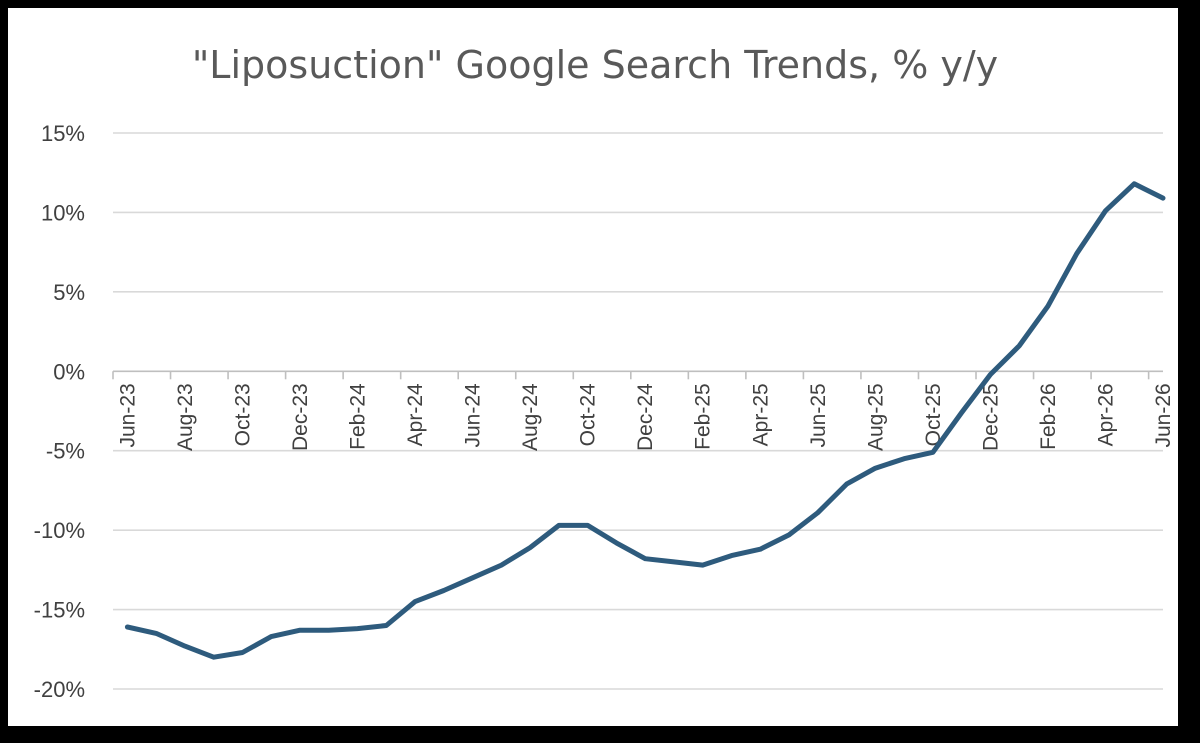  I want to click on x-tick-label: Feb-24, so click(358, 416).